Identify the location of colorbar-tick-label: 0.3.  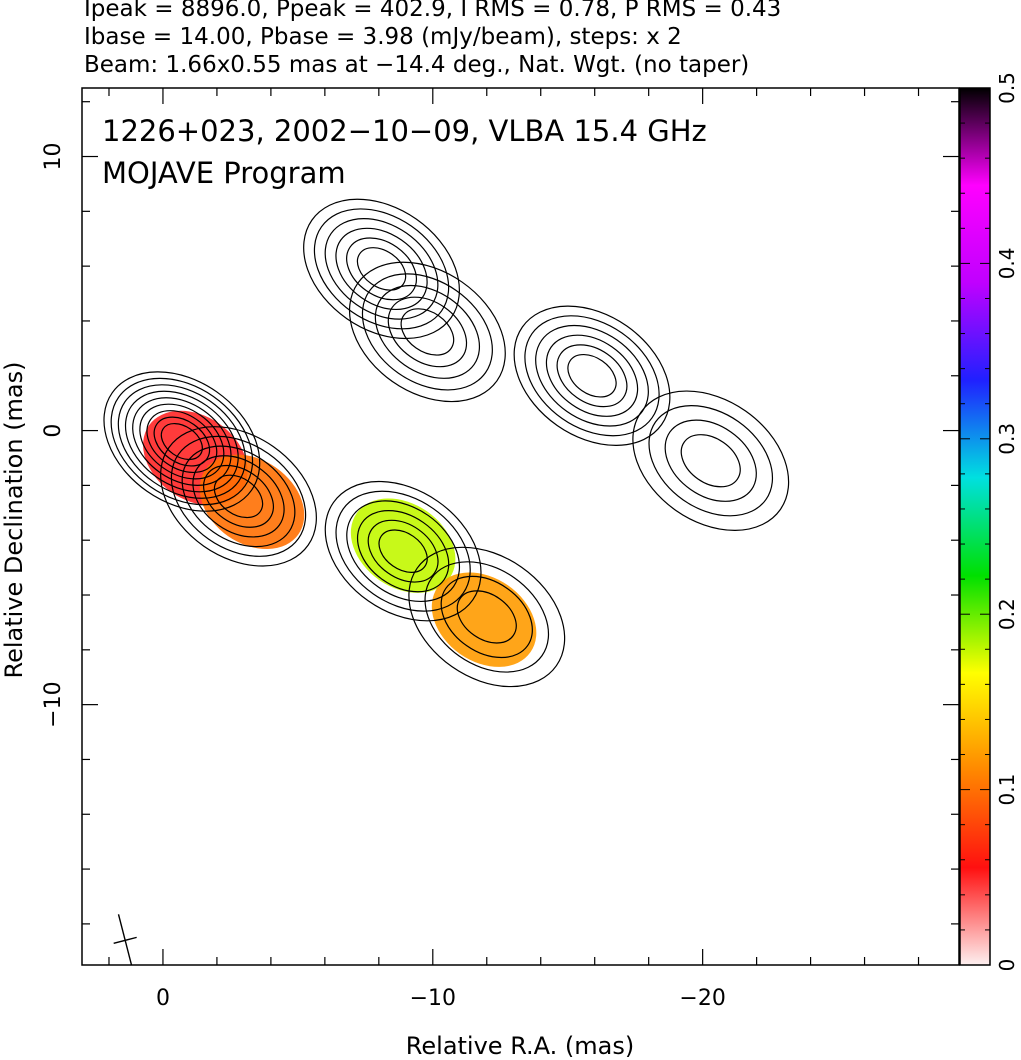
(1007, 439).